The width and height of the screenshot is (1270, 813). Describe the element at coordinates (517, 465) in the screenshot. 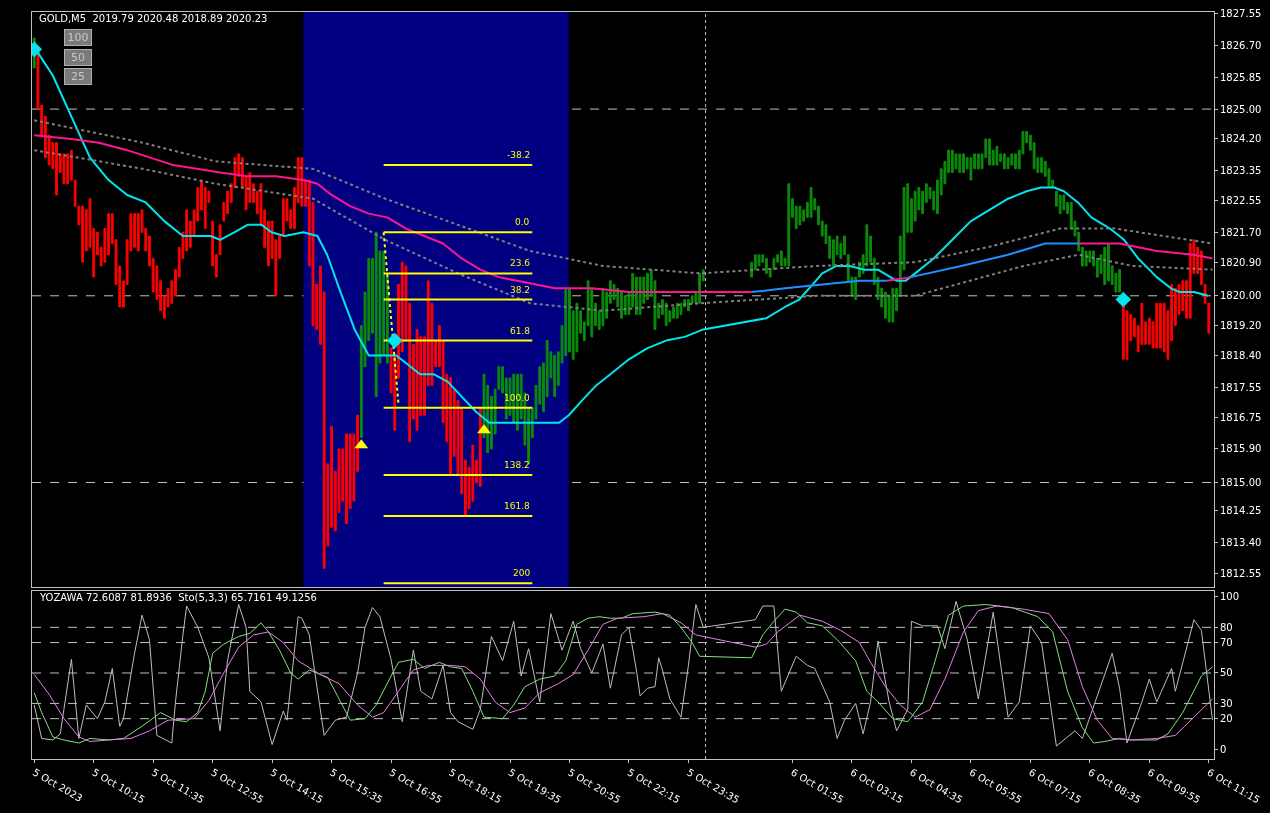

I see `series-label: 138.2` at that location.